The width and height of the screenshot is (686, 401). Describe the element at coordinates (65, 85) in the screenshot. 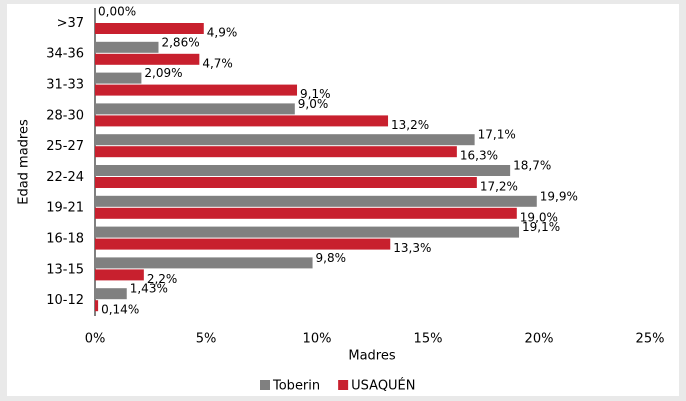

I see `y-tick-label: 31-33` at that location.